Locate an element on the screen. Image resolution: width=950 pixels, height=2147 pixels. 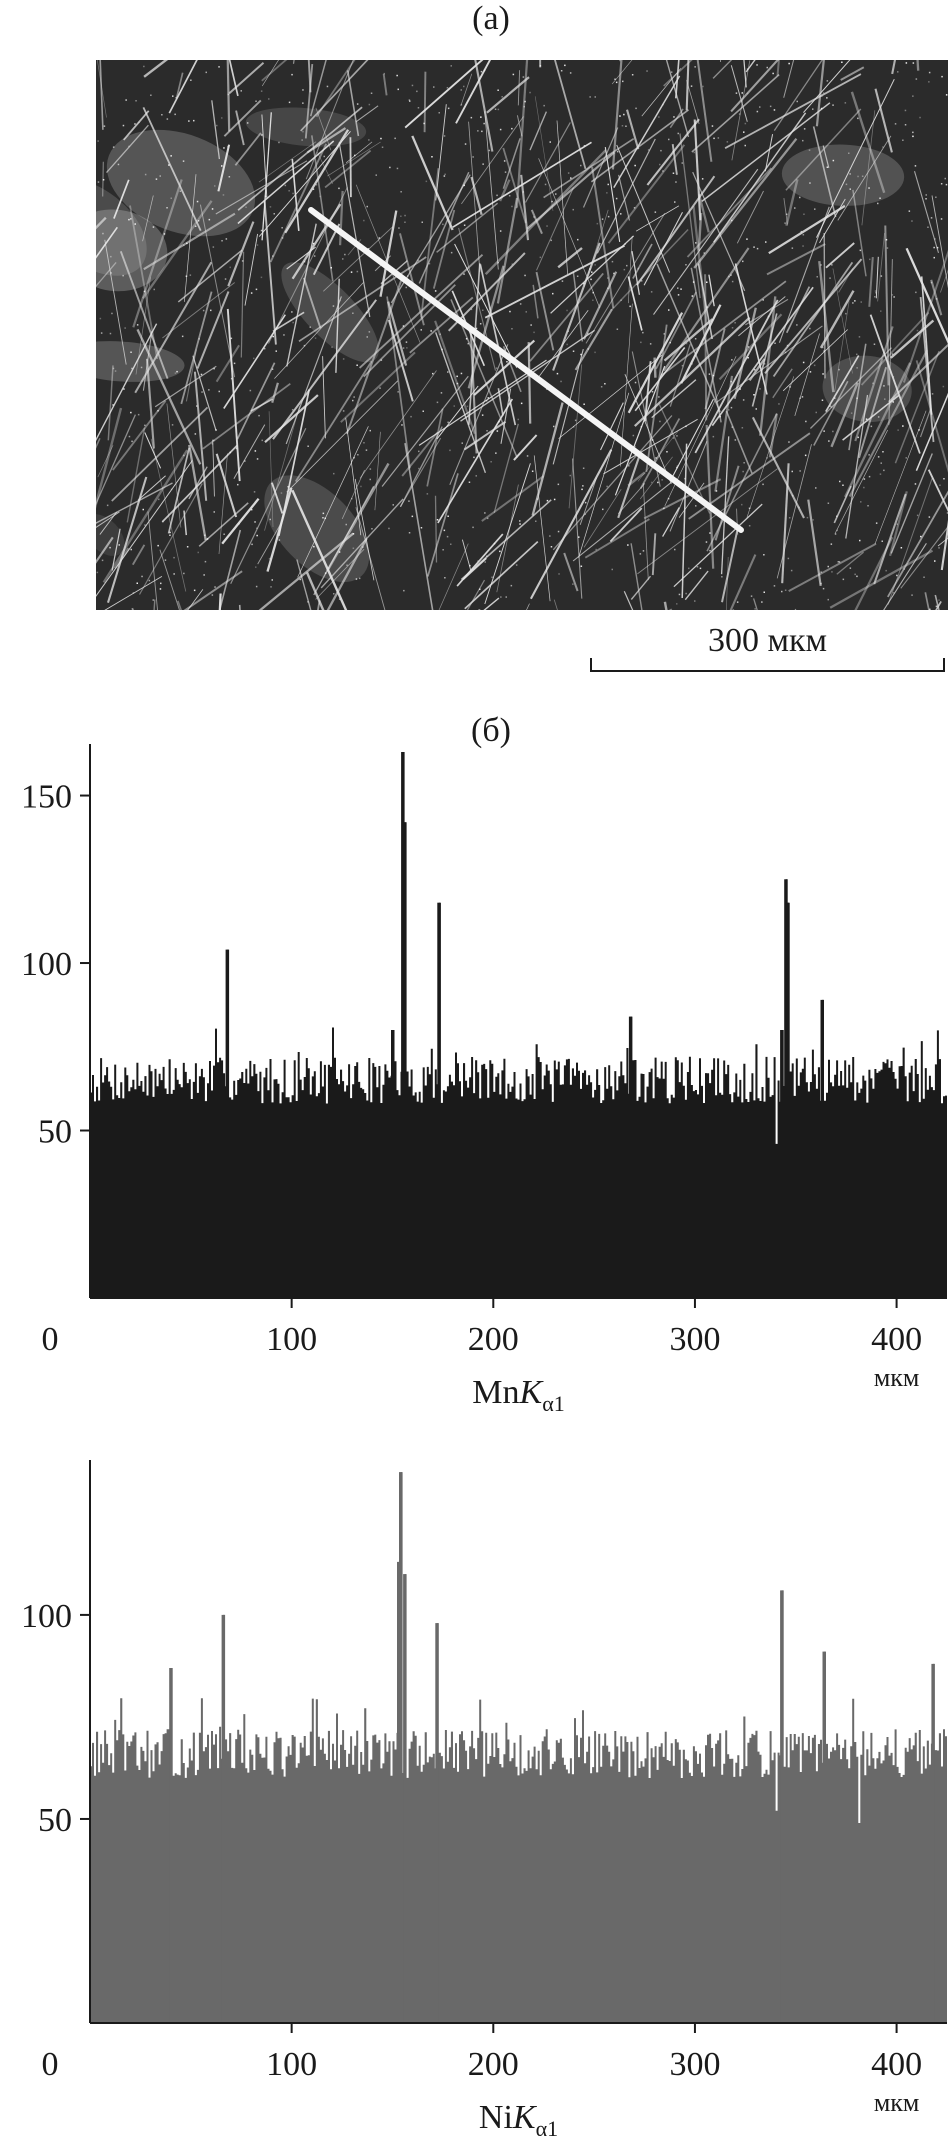
scale-bar-tick-right is located at coordinates (944, 665).